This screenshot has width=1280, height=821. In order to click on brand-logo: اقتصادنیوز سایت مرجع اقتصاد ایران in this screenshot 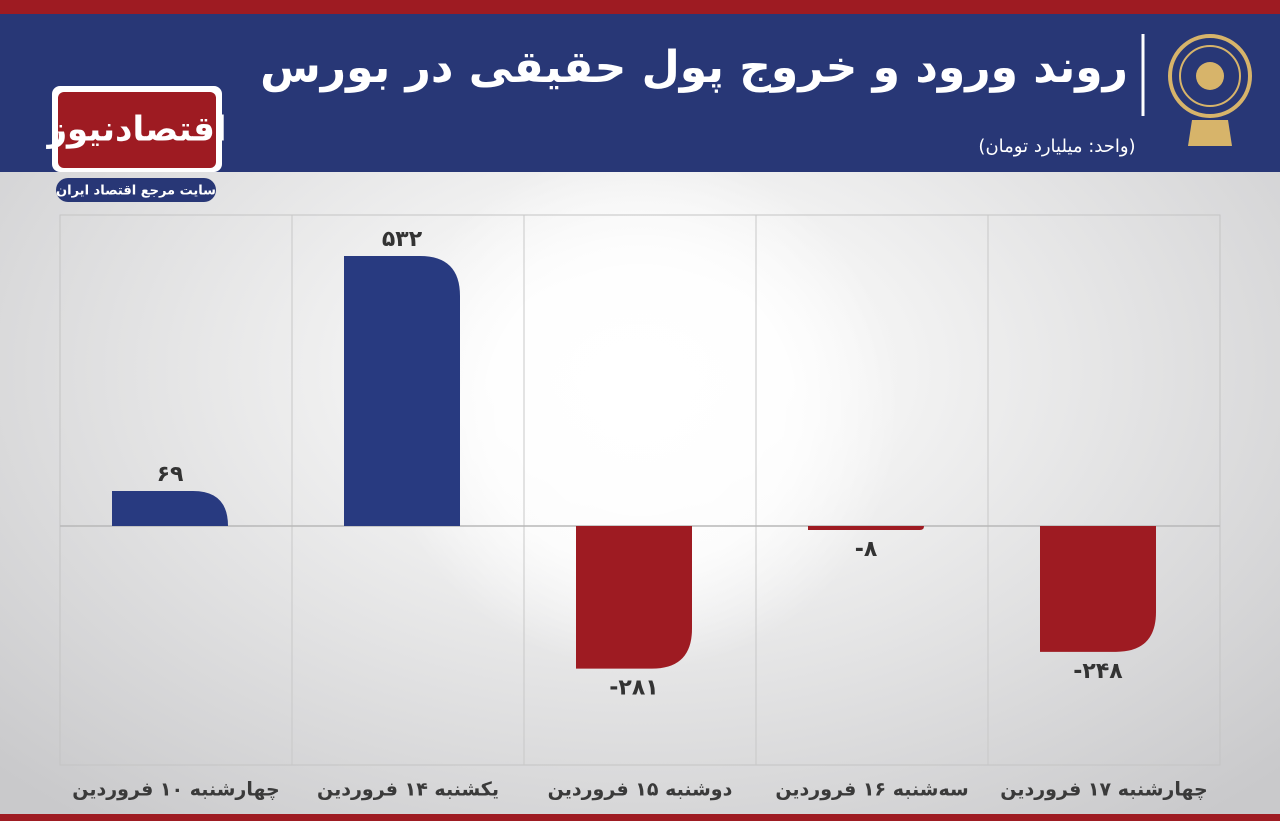, I will do `click(136, 144)`.